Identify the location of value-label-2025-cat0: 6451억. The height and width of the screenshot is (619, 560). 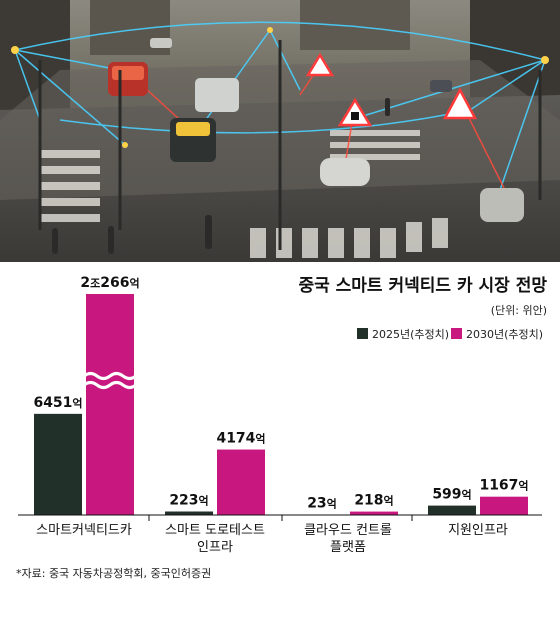
(57, 403).